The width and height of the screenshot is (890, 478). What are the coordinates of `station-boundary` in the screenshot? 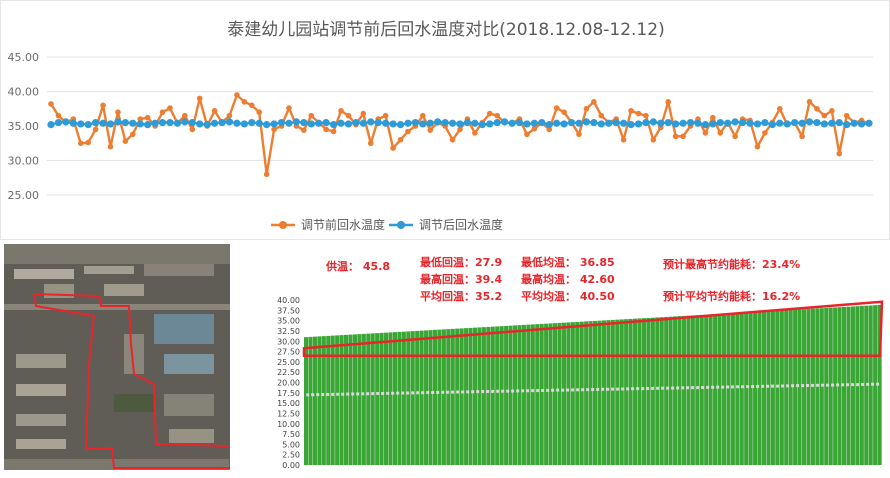 It's located at (131, 380).